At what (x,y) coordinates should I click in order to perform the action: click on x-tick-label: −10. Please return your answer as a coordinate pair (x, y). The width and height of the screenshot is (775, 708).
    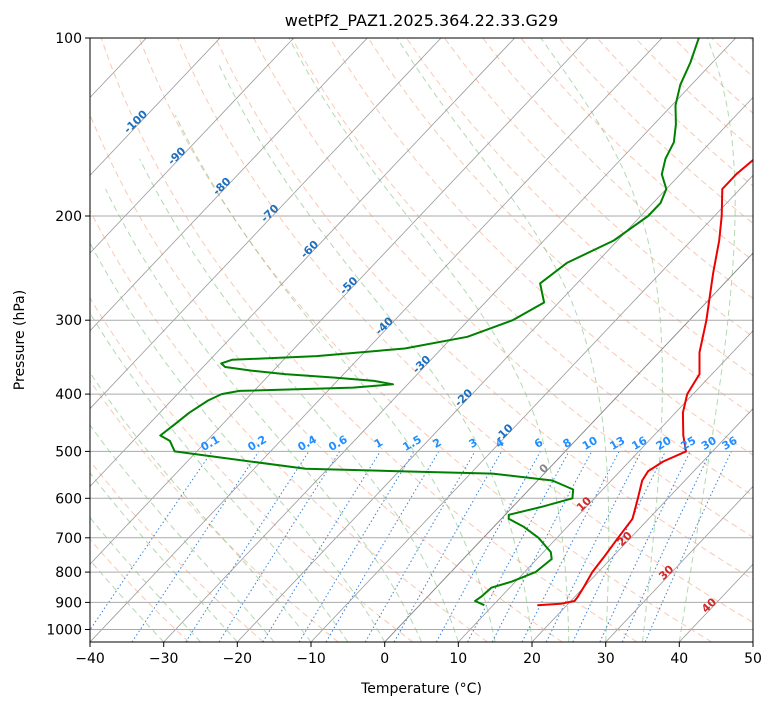
    Looking at the image, I should click on (311, 659).